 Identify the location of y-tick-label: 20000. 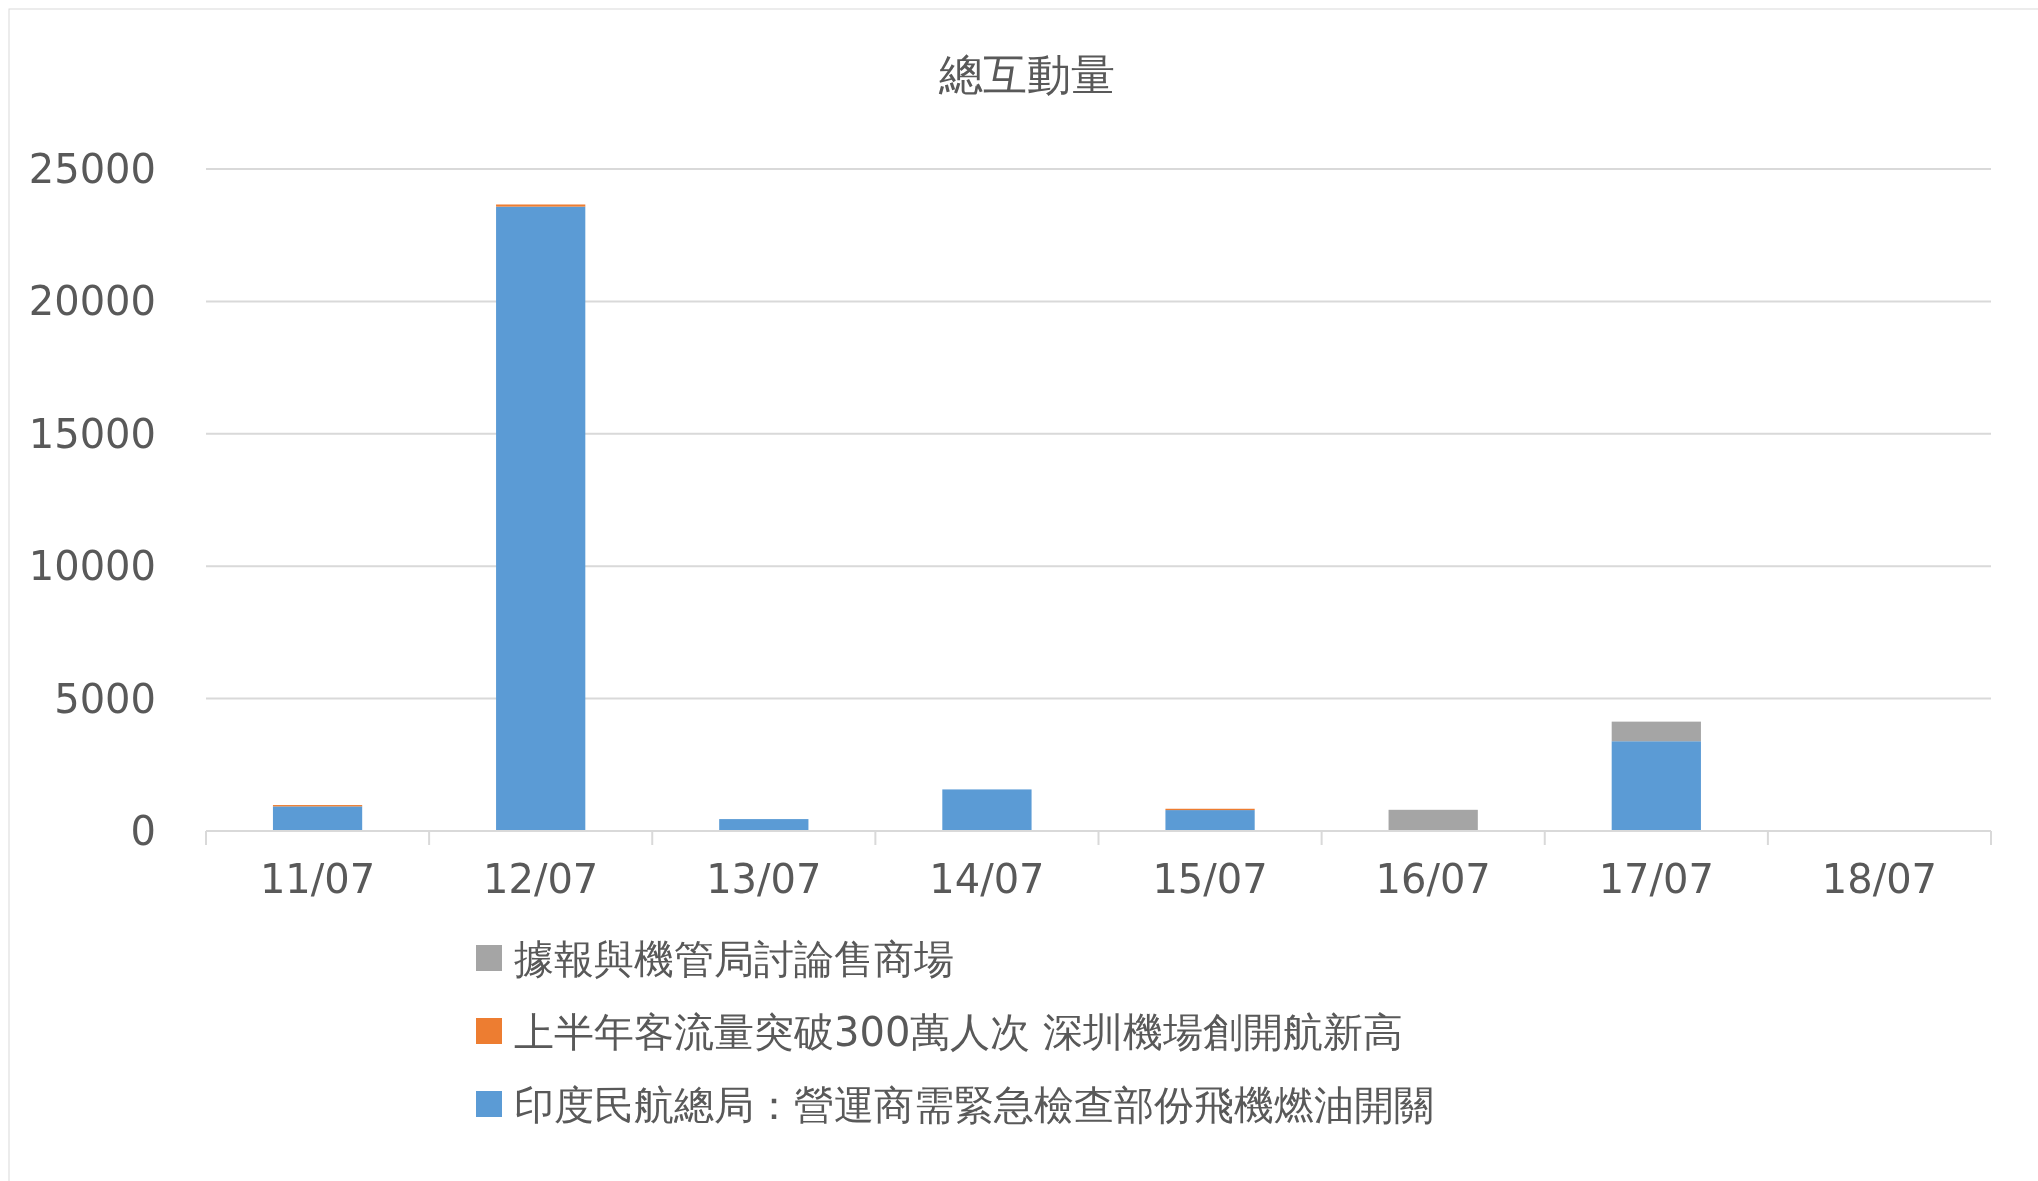
(92, 301).